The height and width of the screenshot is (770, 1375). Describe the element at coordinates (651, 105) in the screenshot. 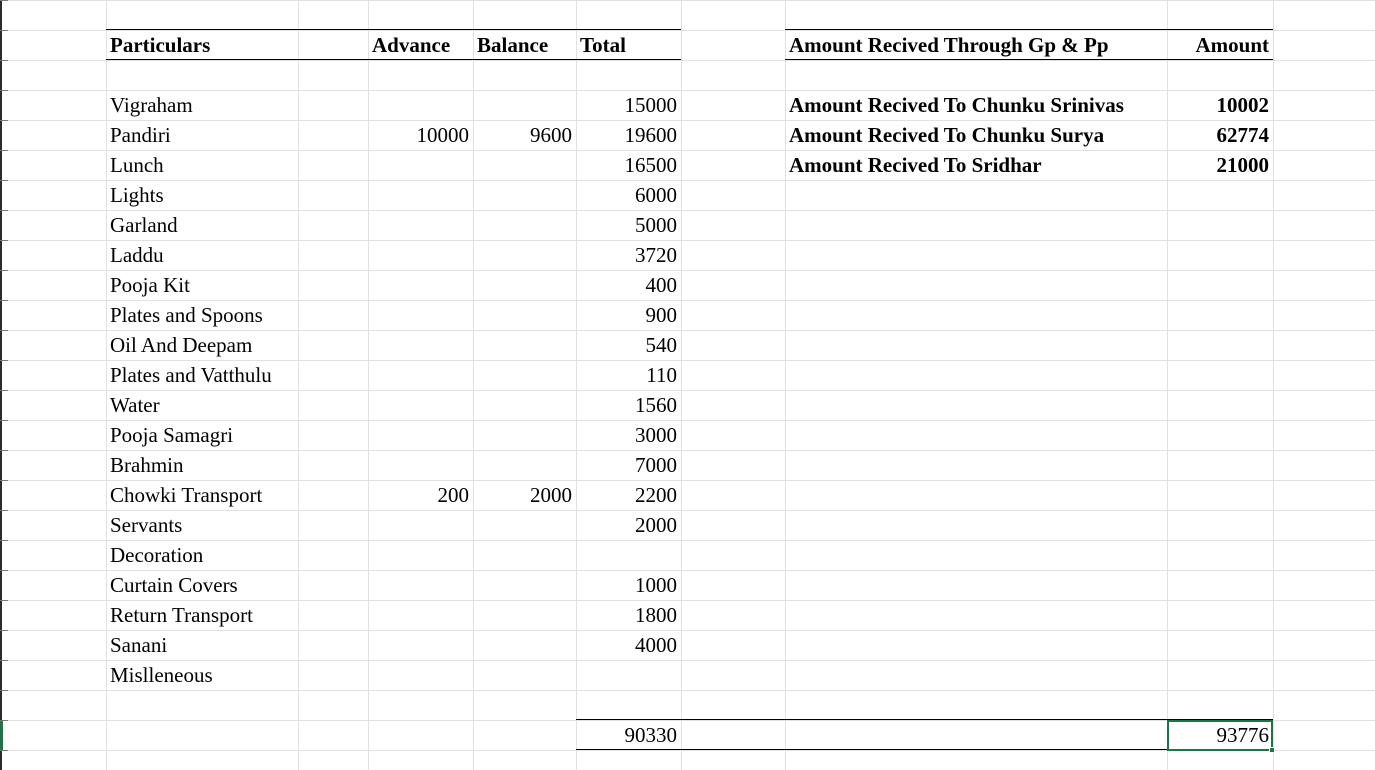

I see `expense-total-cell: 15000` at that location.